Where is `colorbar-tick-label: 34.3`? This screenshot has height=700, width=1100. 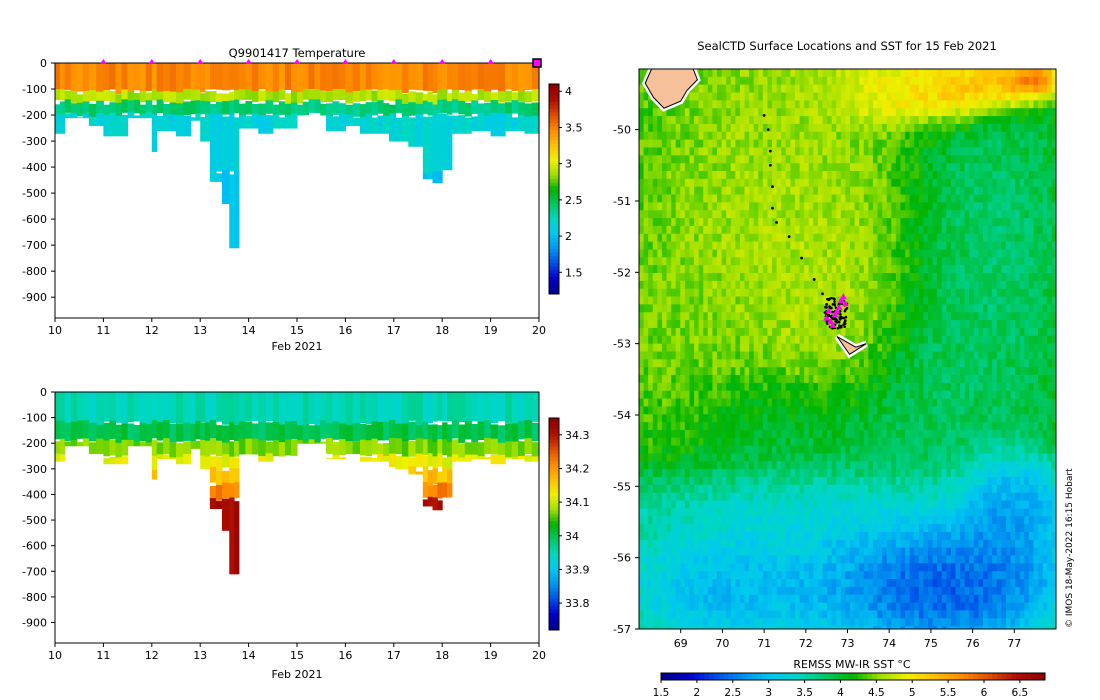
colorbar-tick-label: 34.3 is located at coordinates (577, 435).